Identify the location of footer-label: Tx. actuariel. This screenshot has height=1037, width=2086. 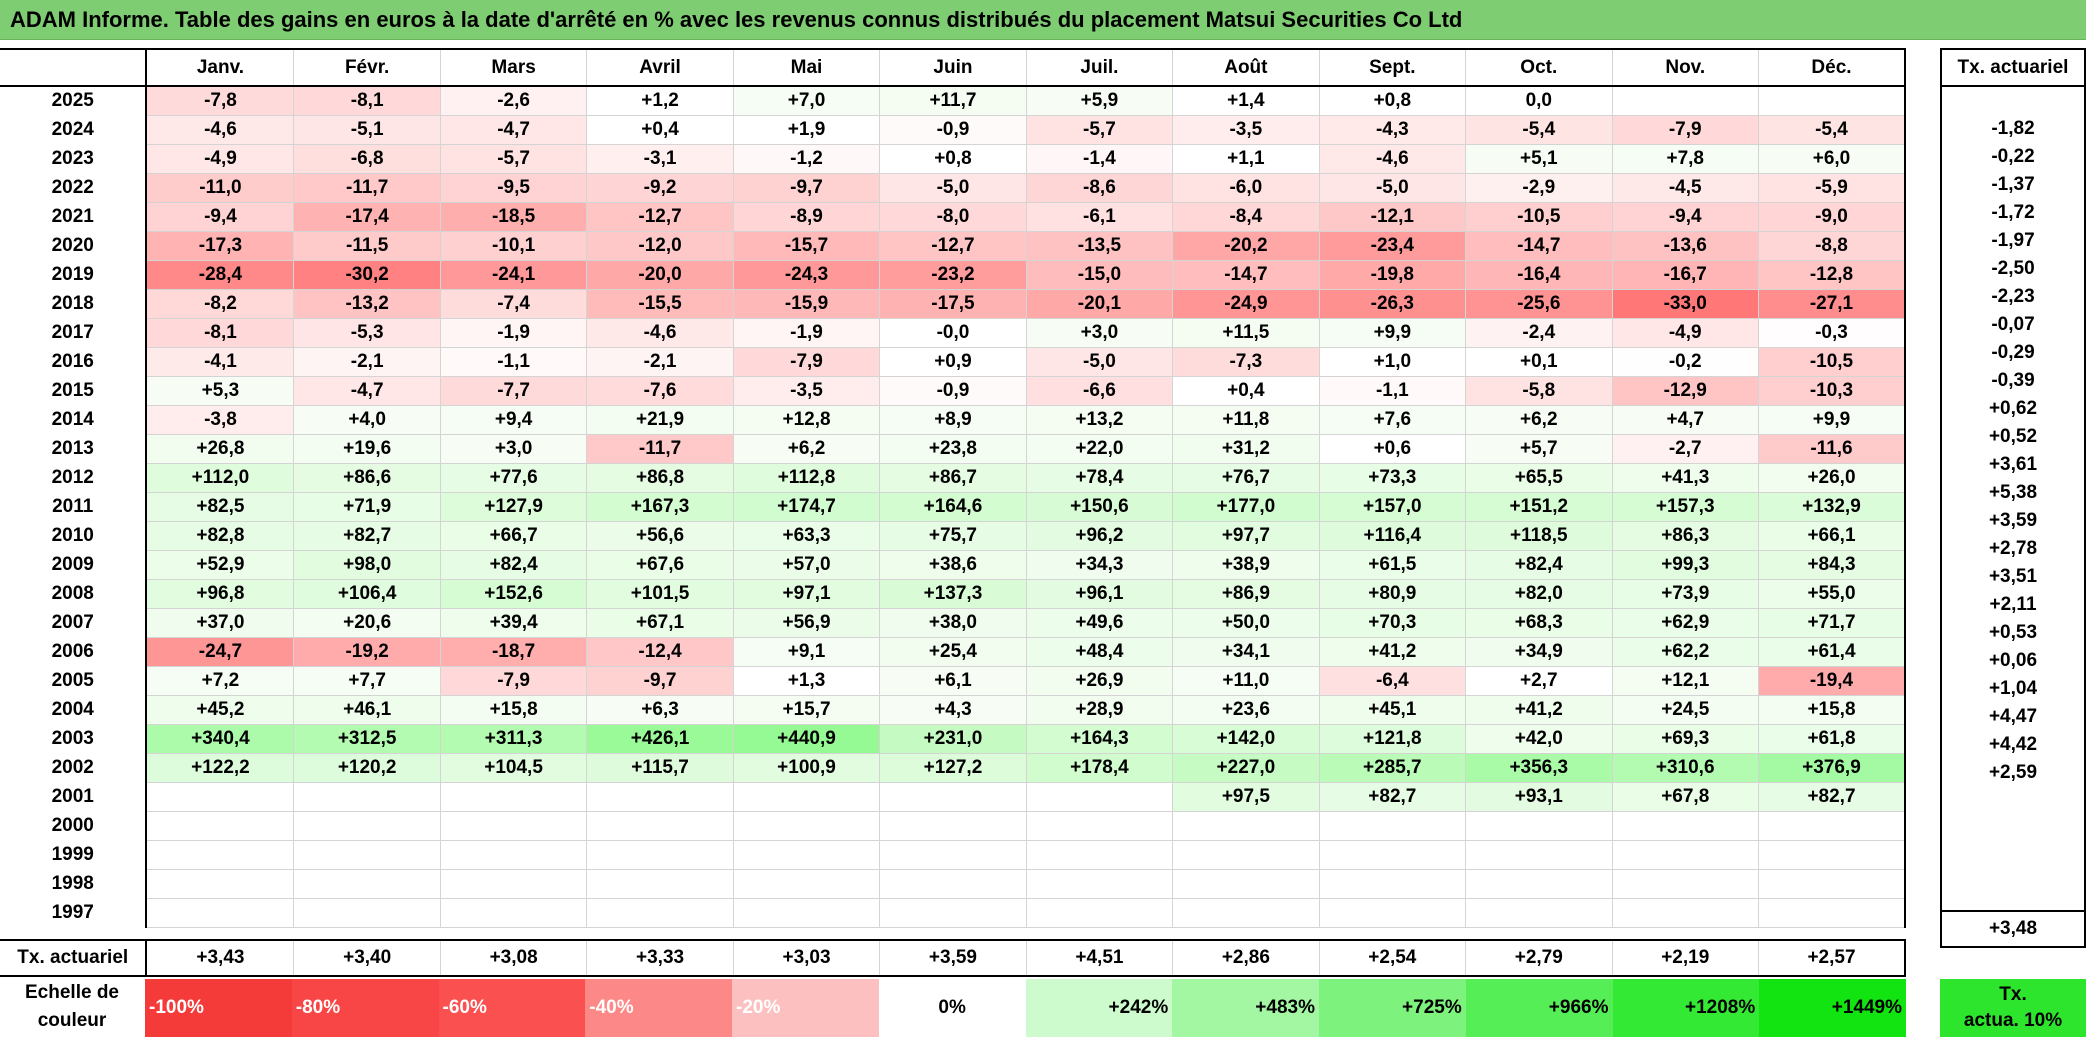
(73, 958).